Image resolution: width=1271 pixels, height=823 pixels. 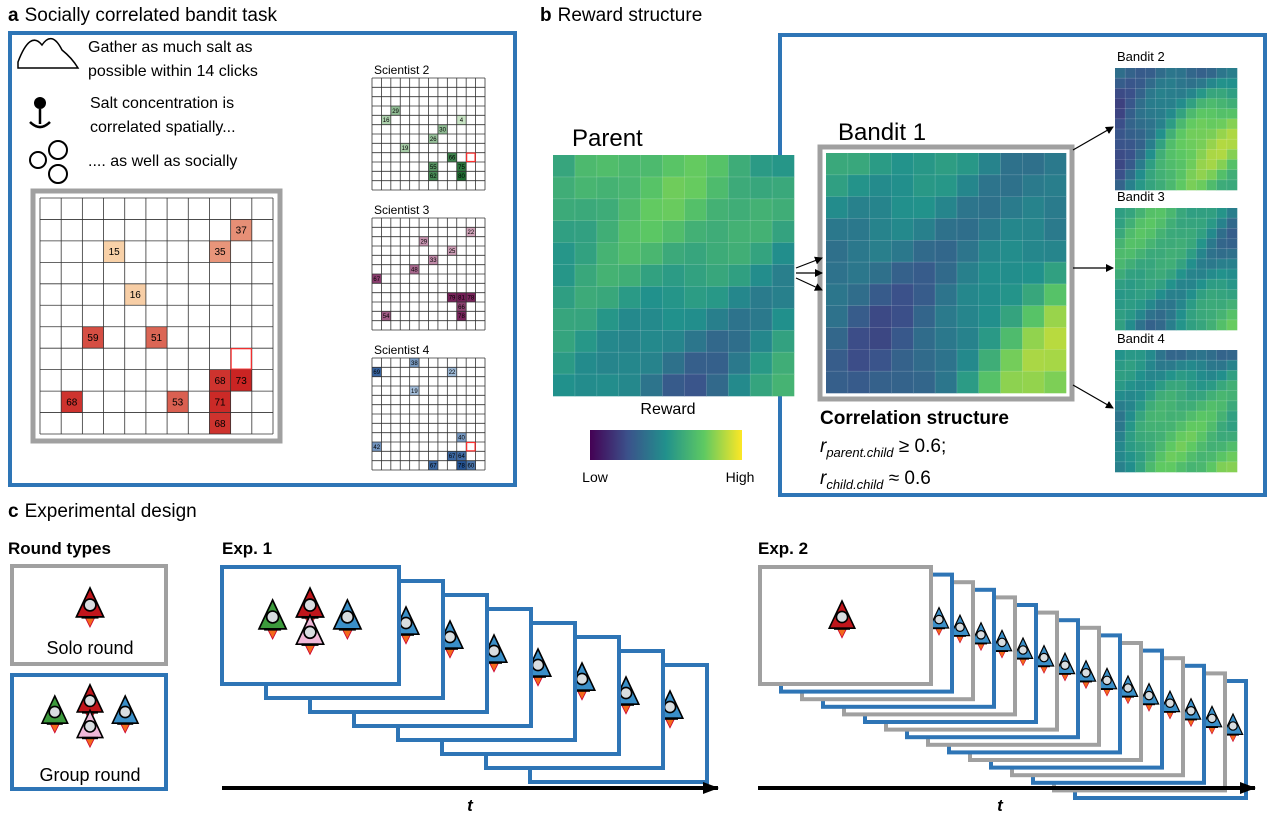 What do you see at coordinates (241, 359) in the screenshot?
I see `selected-cell` at bounding box center [241, 359].